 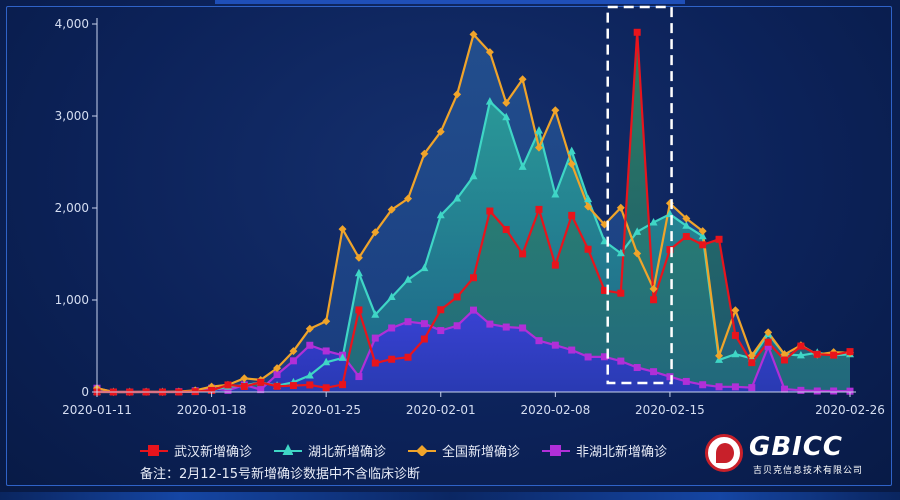 I want to click on gbicc-logo-icon, so click(x=724, y=453).